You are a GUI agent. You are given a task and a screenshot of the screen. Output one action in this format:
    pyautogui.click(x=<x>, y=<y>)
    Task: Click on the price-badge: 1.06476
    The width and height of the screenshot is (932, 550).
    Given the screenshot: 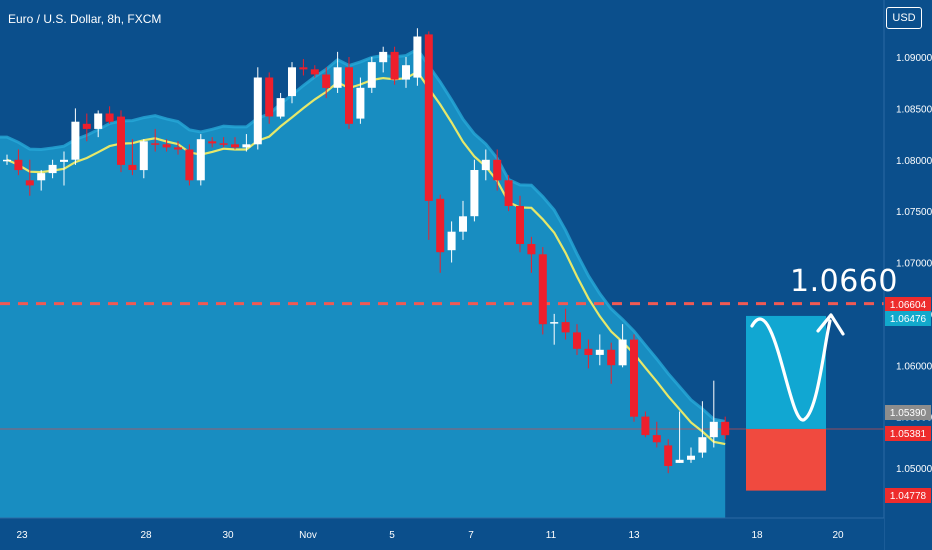 What is the action you would take?
    pyautogui.click(x=908, y=318)
    